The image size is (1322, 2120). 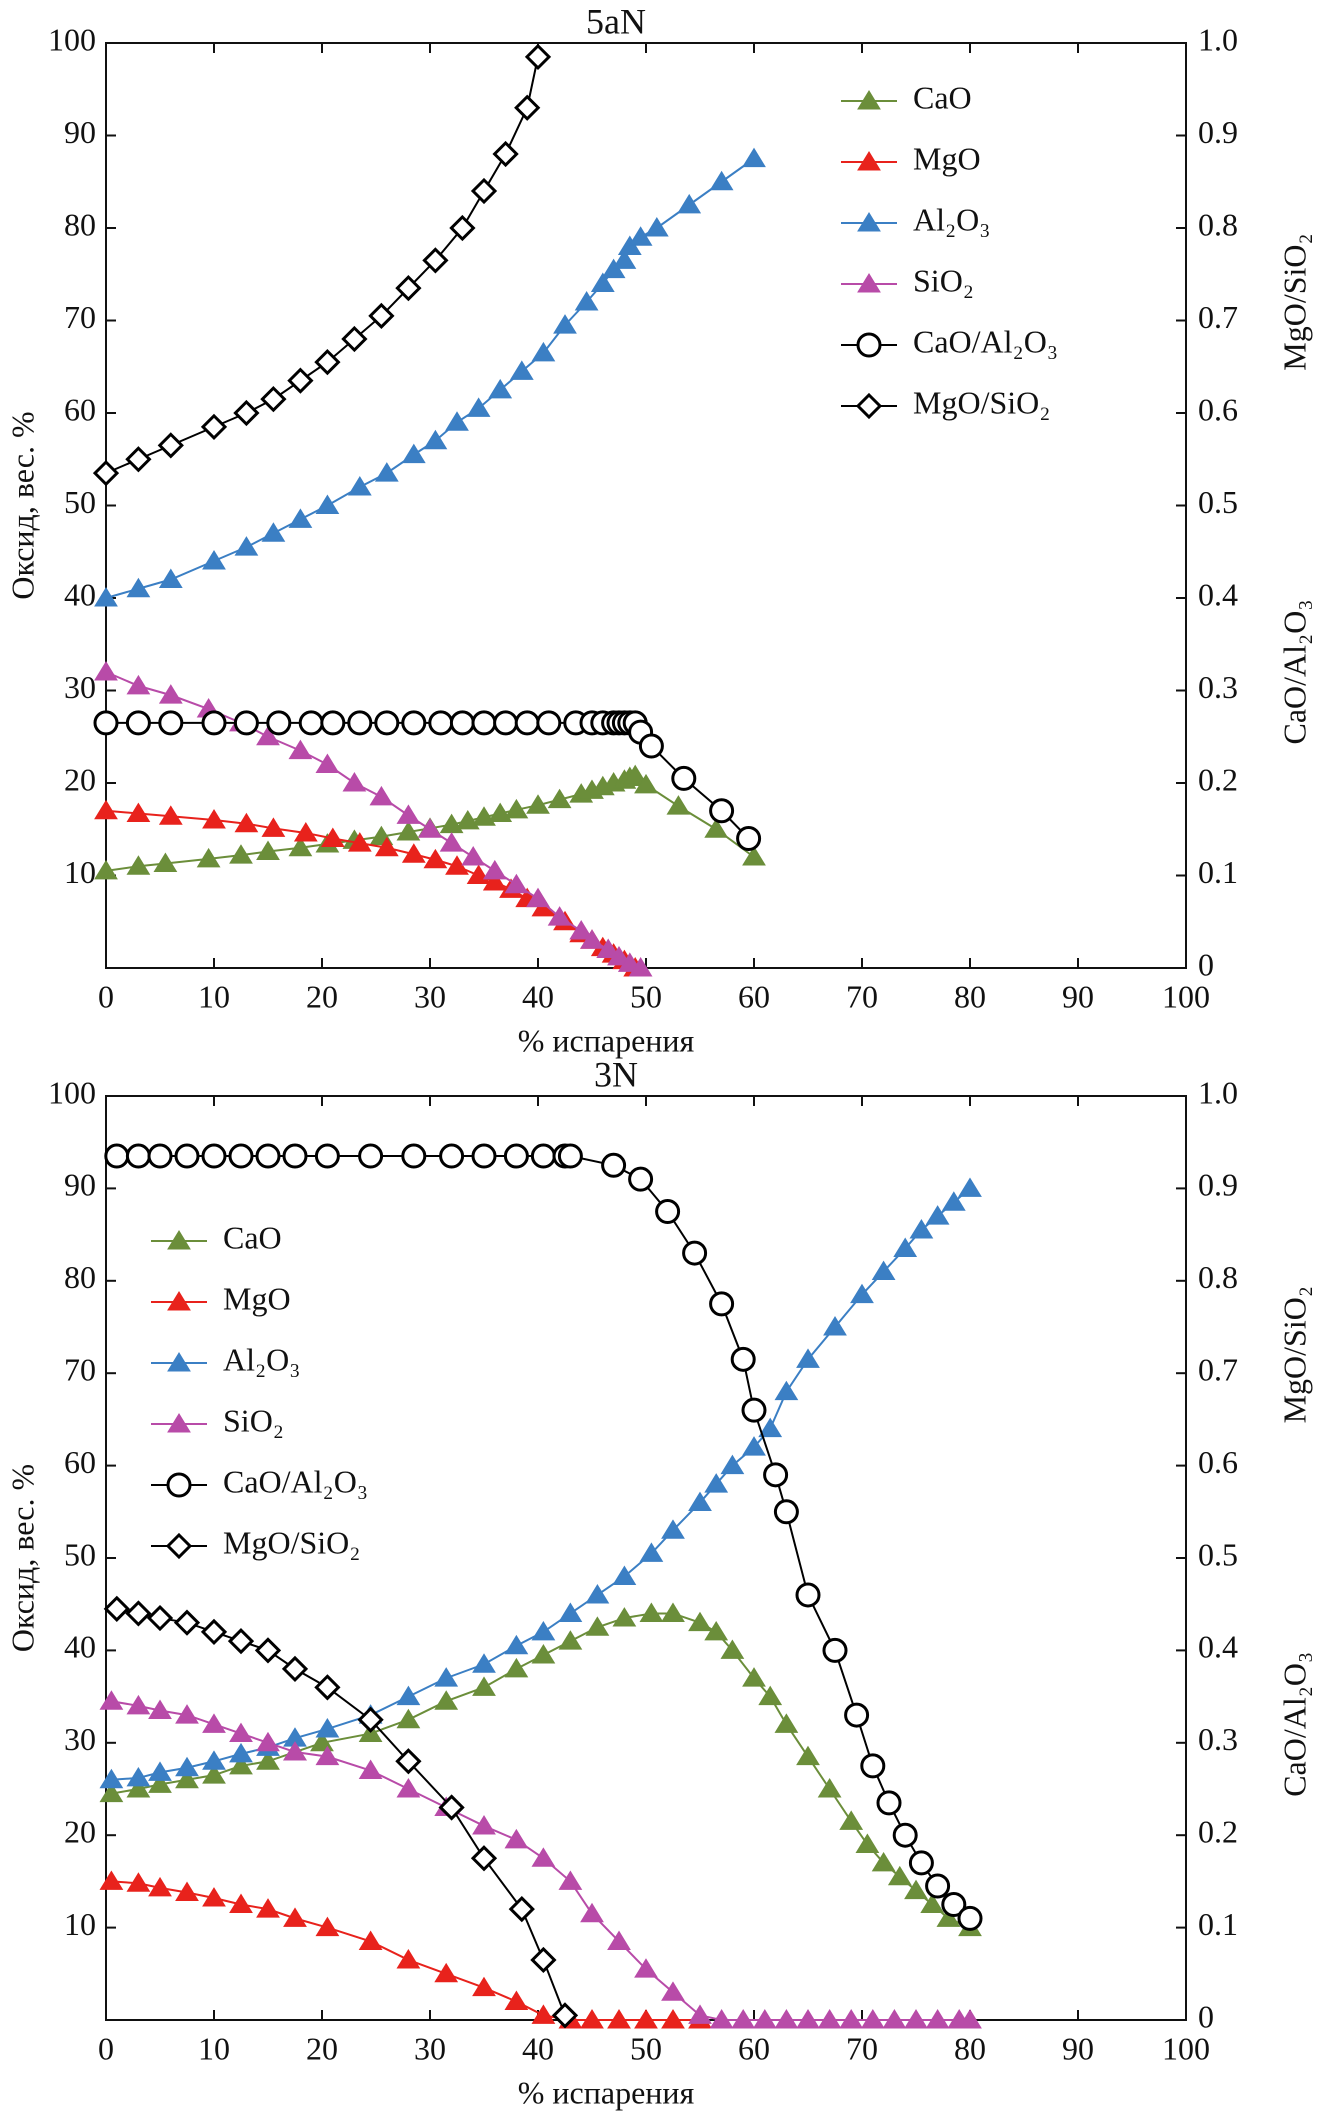 I want to click on chart-title: 5aN, so click(x=616, y=21).